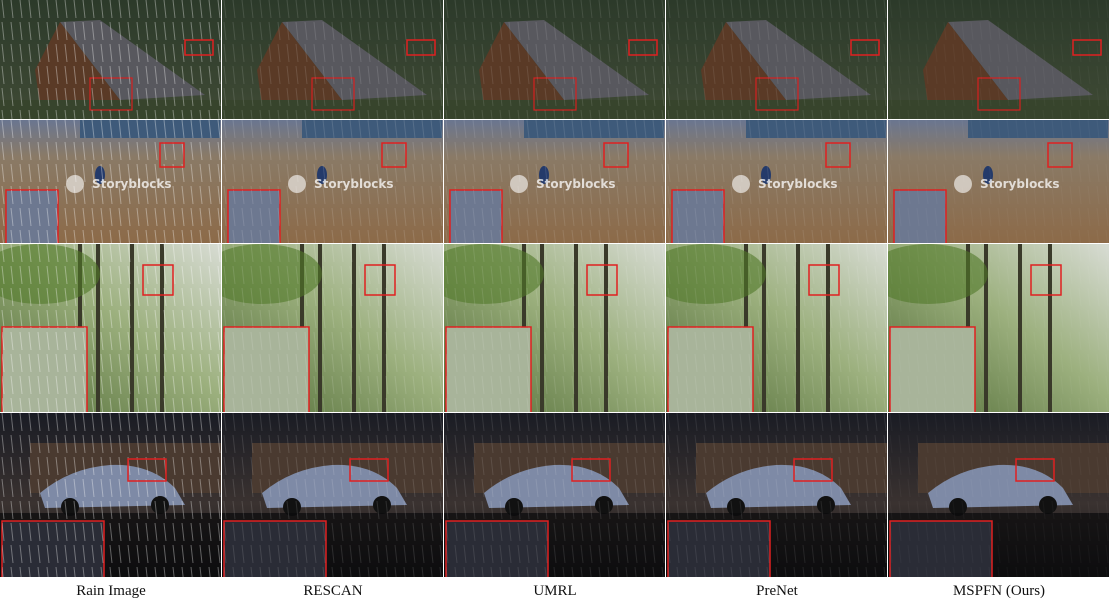 The width and height of the screenshot is (1110, 602). Describe the element at coordinates (777, 591) in the screenshot. I see `column-label: PreNet` at that location.